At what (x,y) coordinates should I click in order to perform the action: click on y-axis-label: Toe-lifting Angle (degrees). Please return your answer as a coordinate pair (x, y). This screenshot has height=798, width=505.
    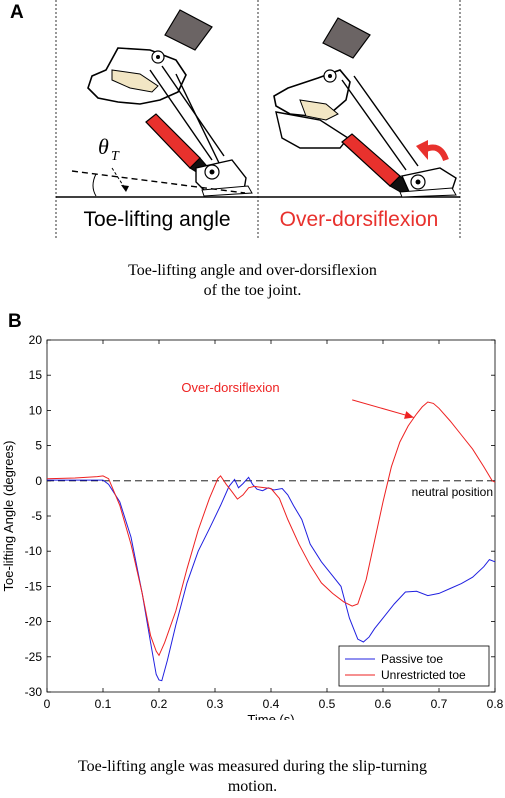
    Looking at the image, I should click on (8, 515).